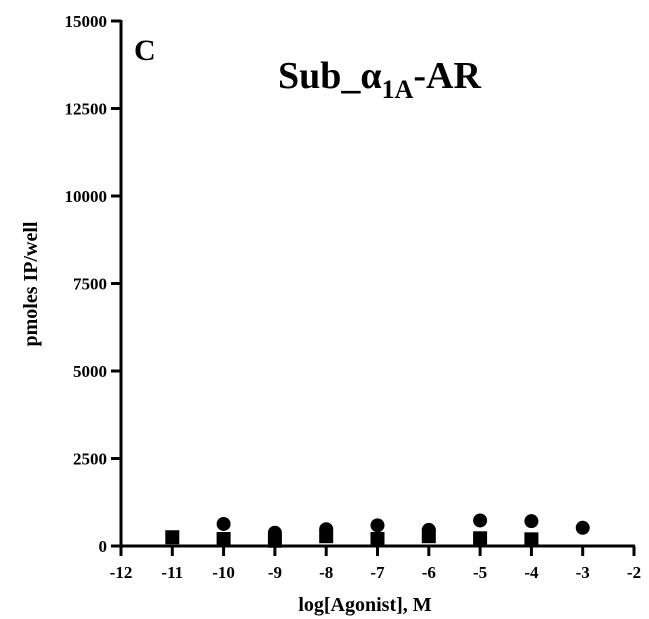 The image size is (649, 619). I want to click on y-tick-label: 15000, so click(86, 21).